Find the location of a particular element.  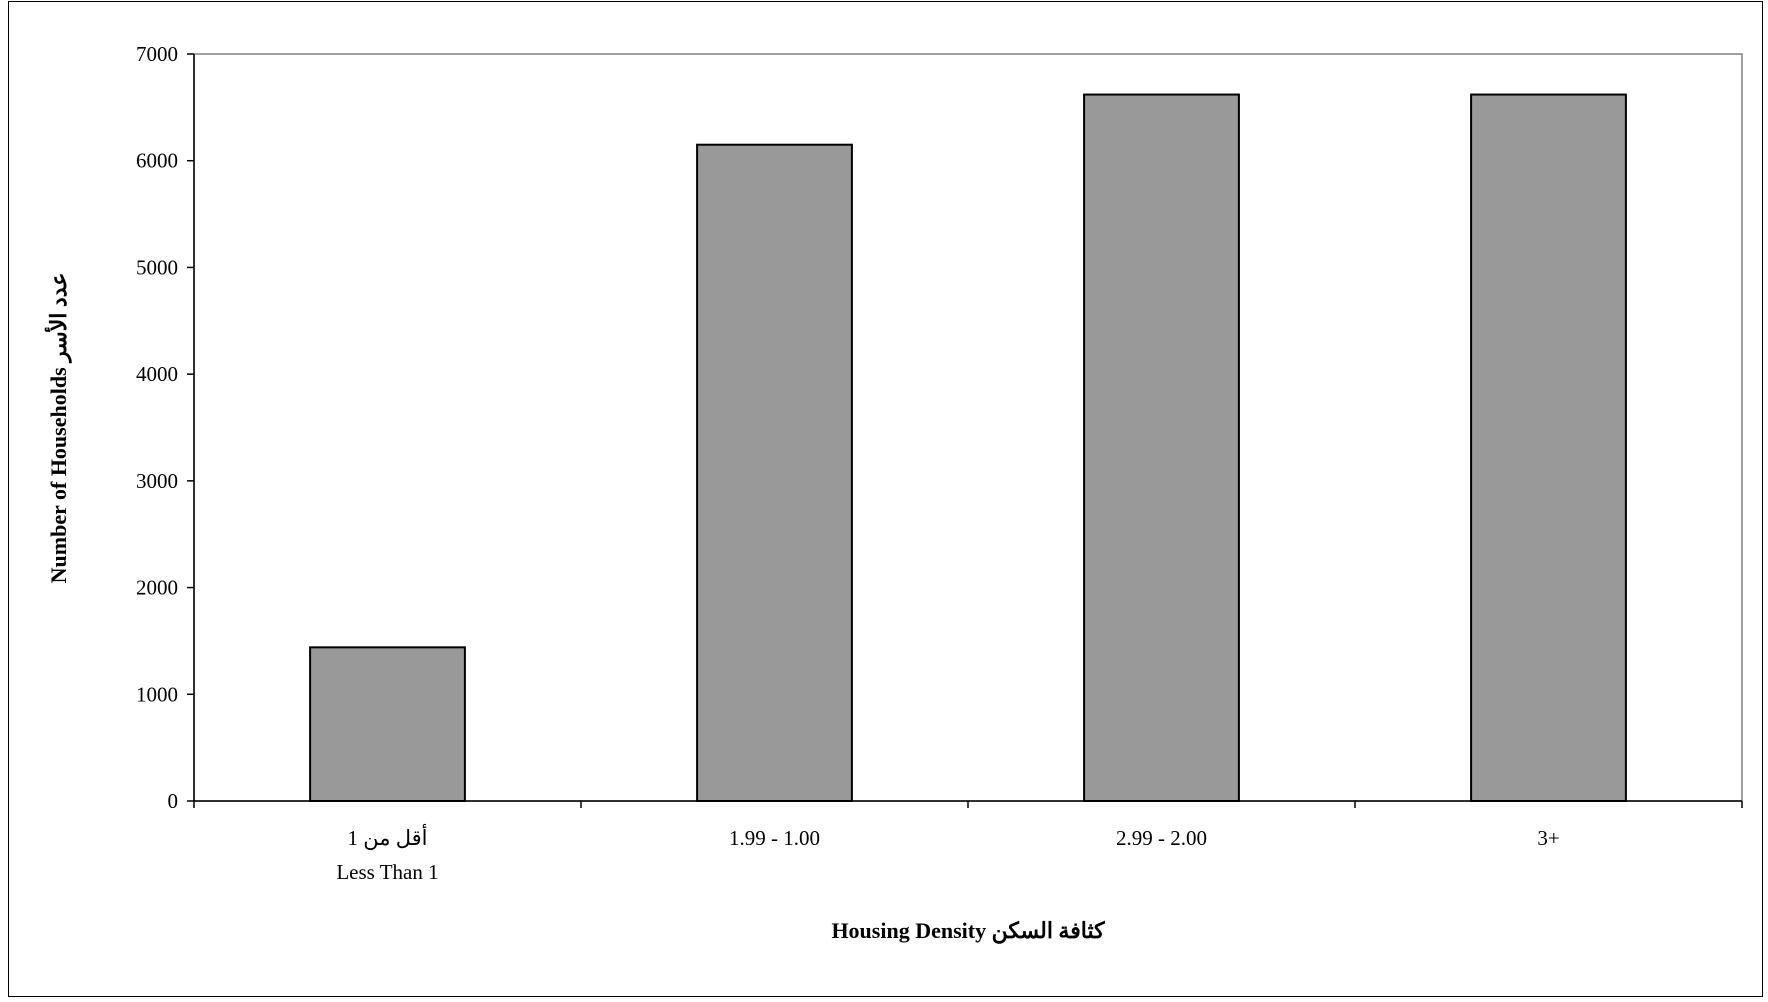

y-tick-label: 0 is located at coordinates (173, 801).